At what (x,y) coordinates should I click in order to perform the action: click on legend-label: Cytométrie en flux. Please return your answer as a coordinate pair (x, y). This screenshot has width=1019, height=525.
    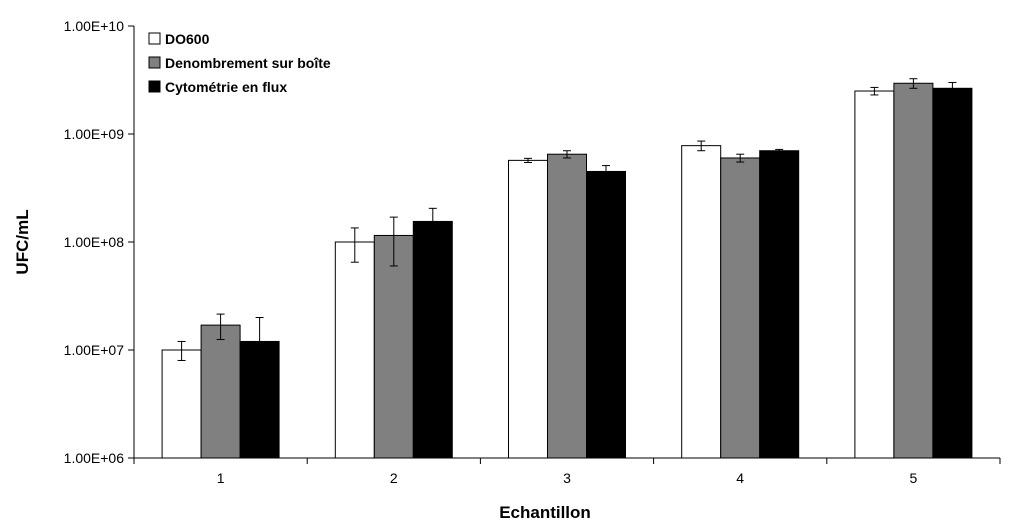
    Looking at the image, I should click on (226, 87).